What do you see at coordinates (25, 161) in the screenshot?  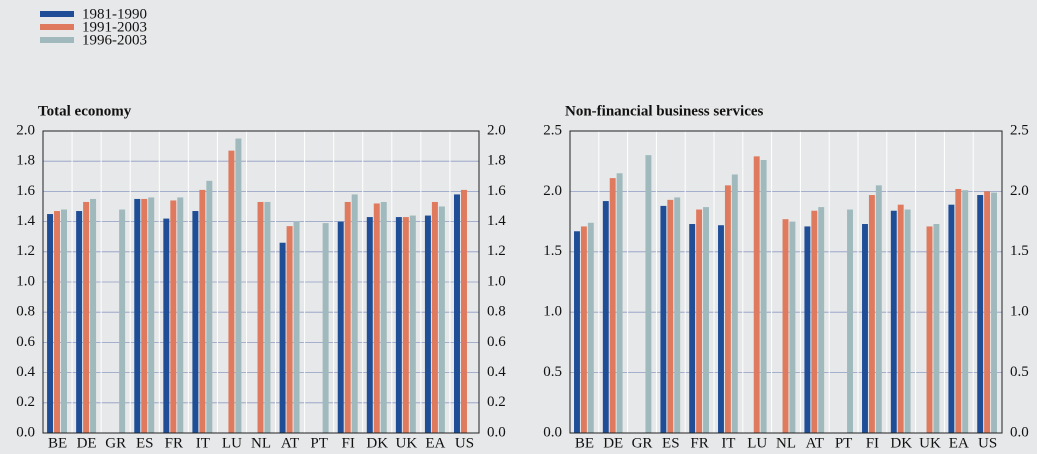 I see `y-tick-label: 1.8` at bounding box center [25, 161].